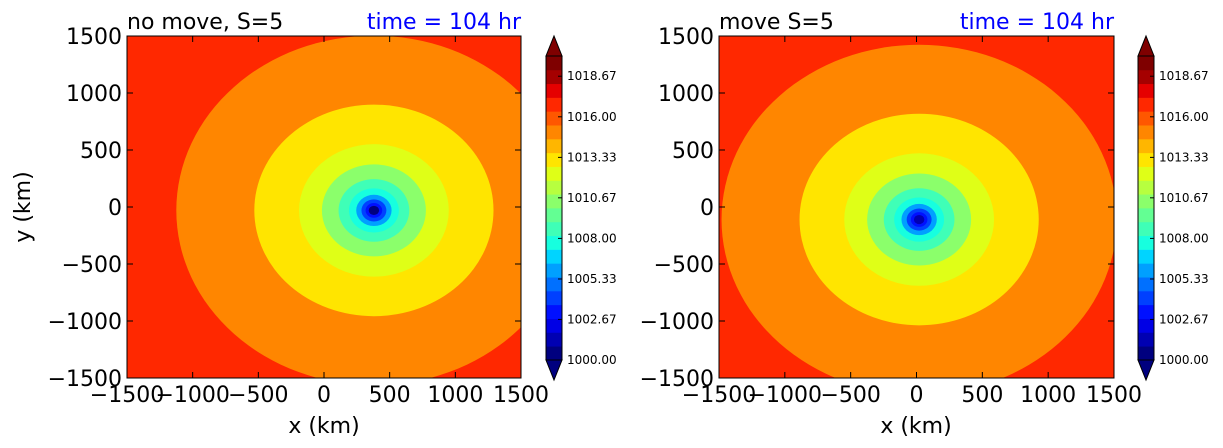 The image size is (1223, 448). I want to click on right-y-tick-label: −500, so click(684, 265).